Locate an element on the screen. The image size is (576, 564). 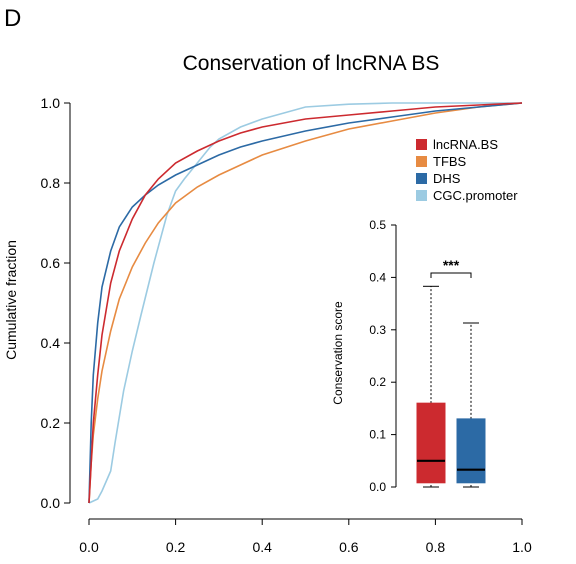
significance-label: *** is located at coordinates (451, 265).